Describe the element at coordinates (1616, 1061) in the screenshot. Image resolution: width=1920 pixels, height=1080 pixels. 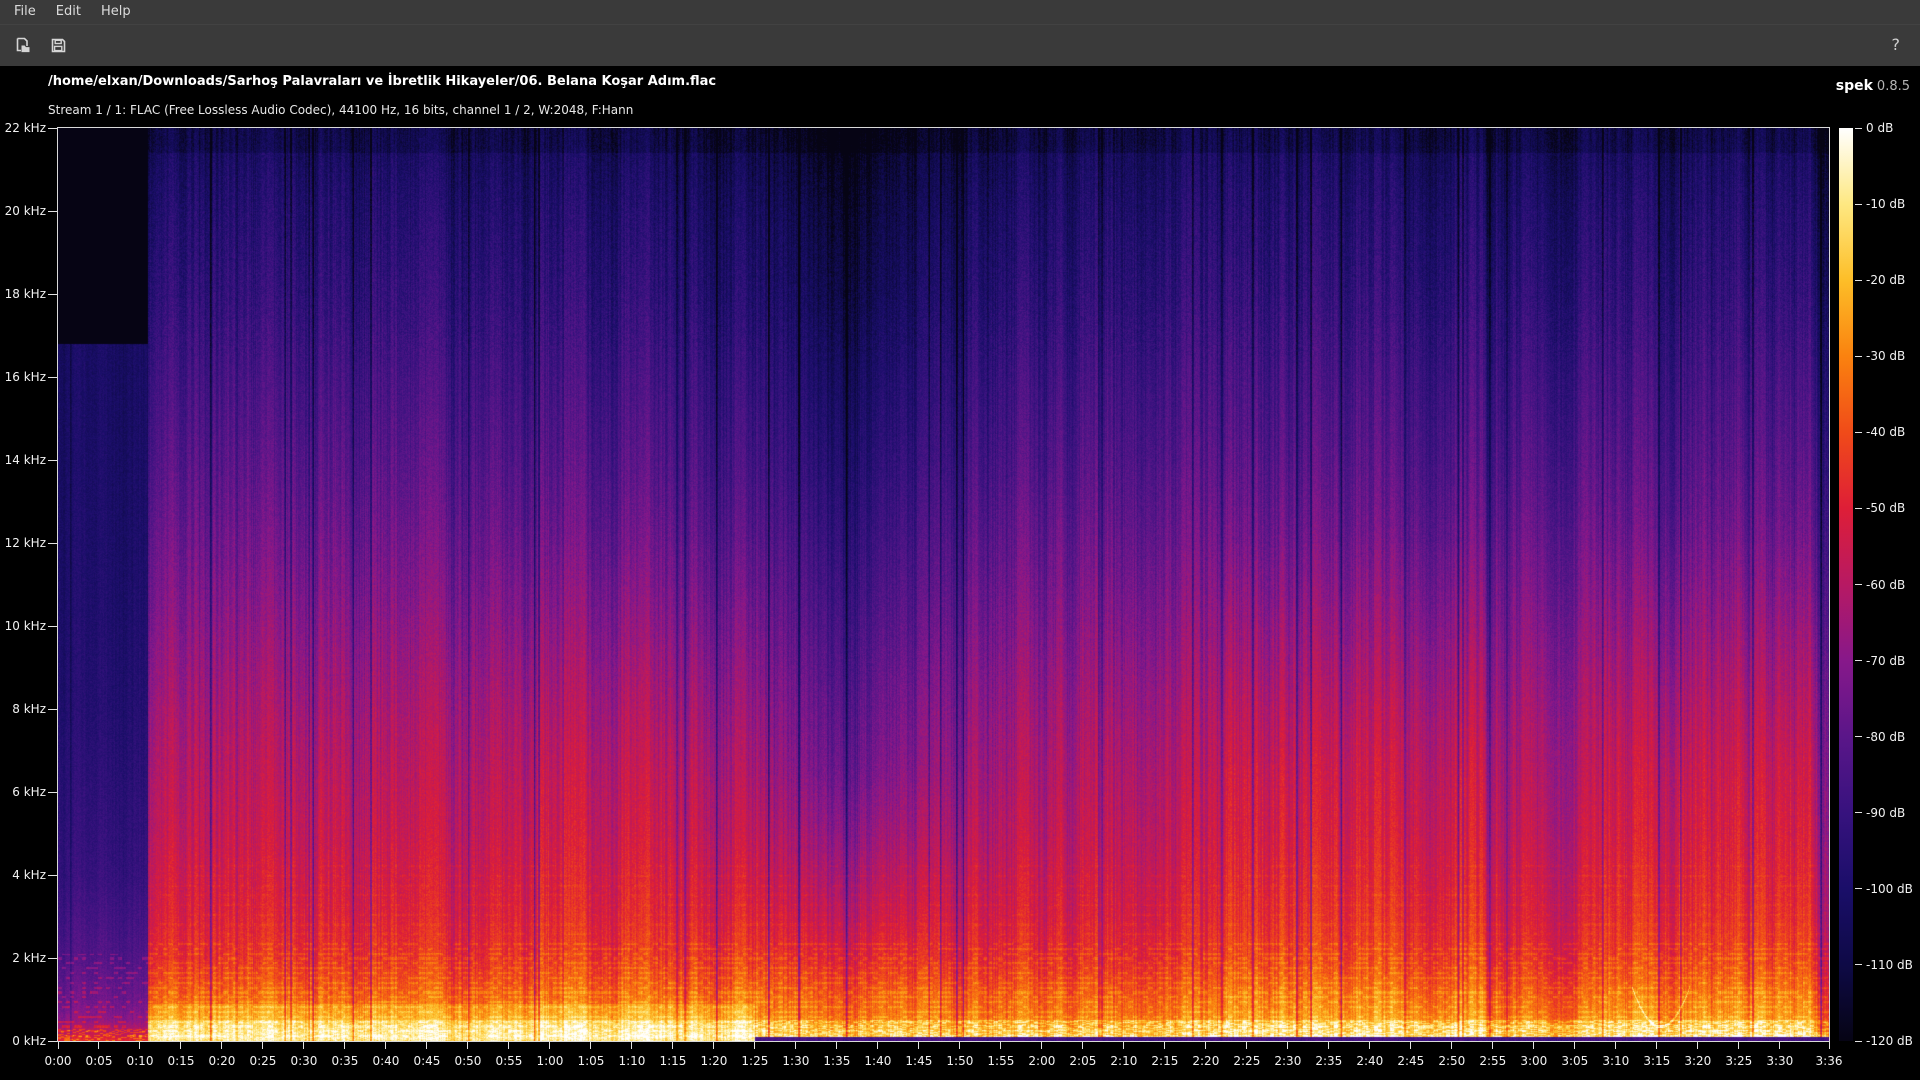
I see `time-tick-label: 3:10` at that location.